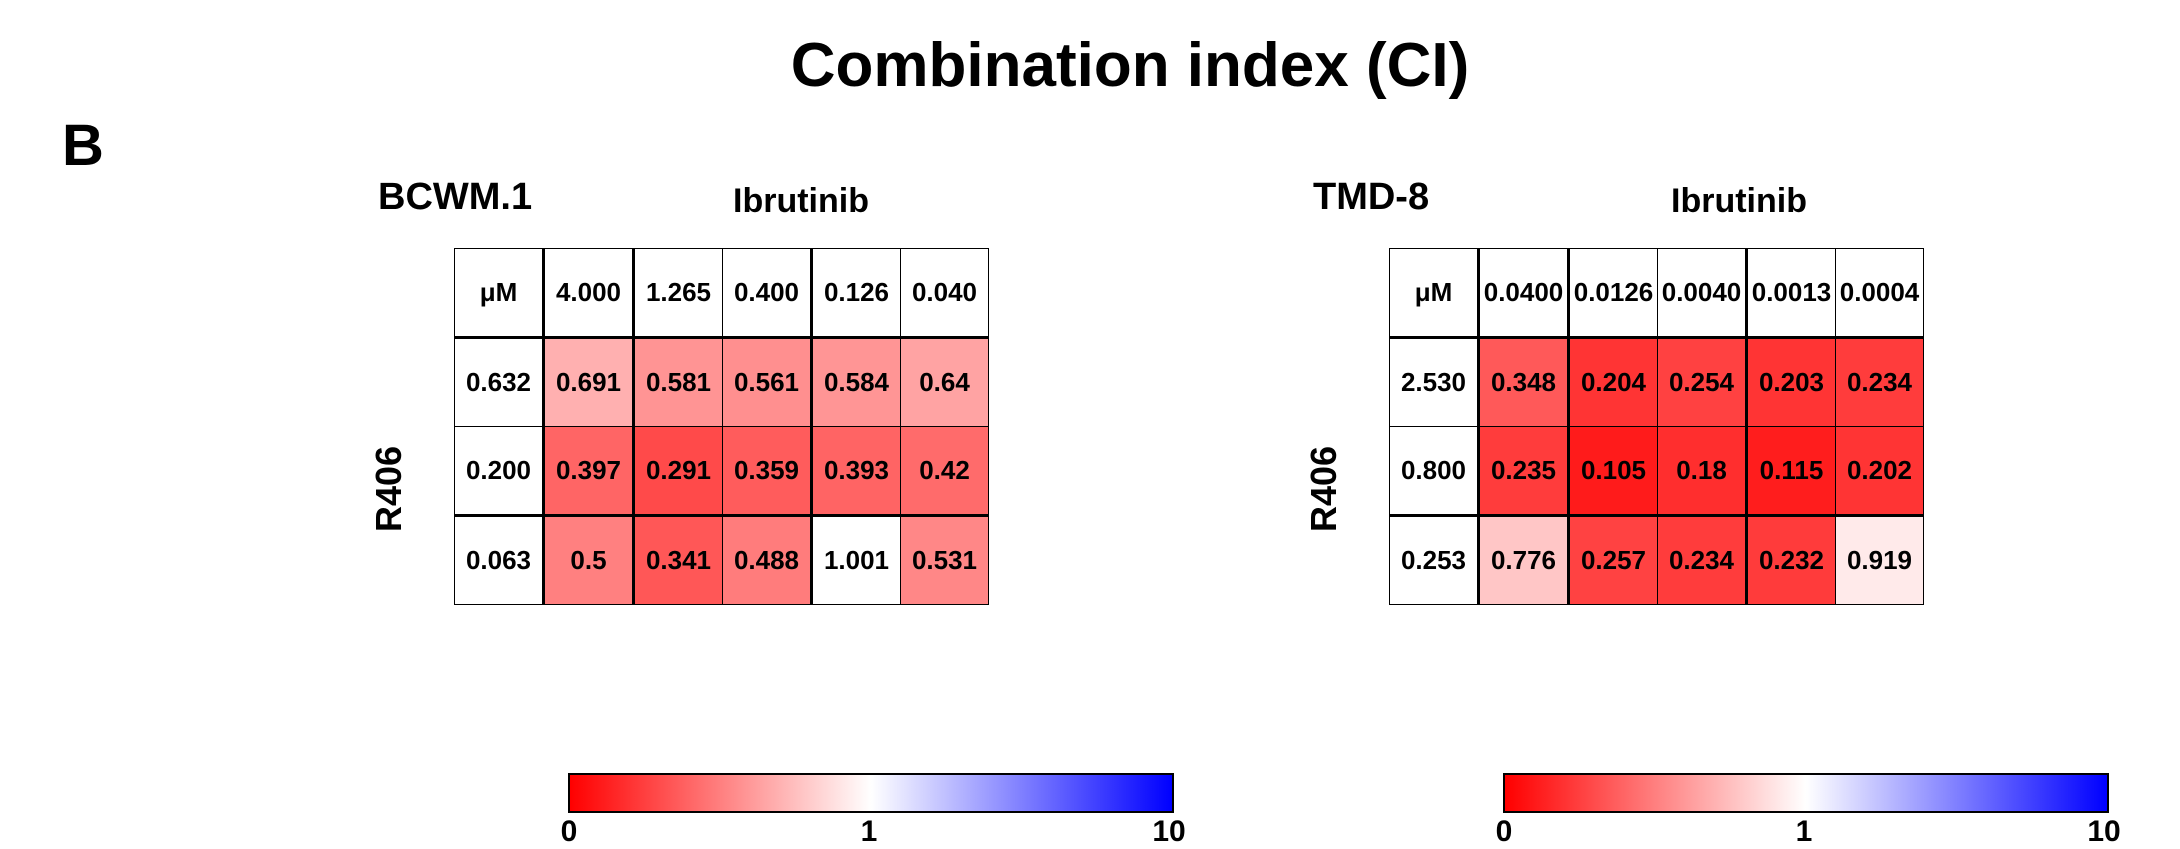 This screenshot has width=2180, height=849. Describe the element at coordinates (1702, 471) in the screenshot. I see `heatmap-cell: 0.18` at that location.